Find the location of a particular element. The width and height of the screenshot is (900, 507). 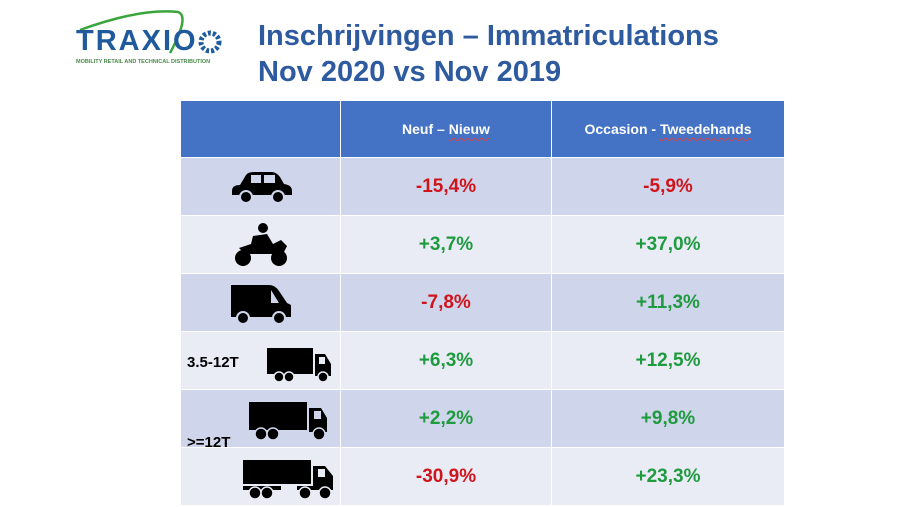

car-icon is located at coordinates (261, 187).